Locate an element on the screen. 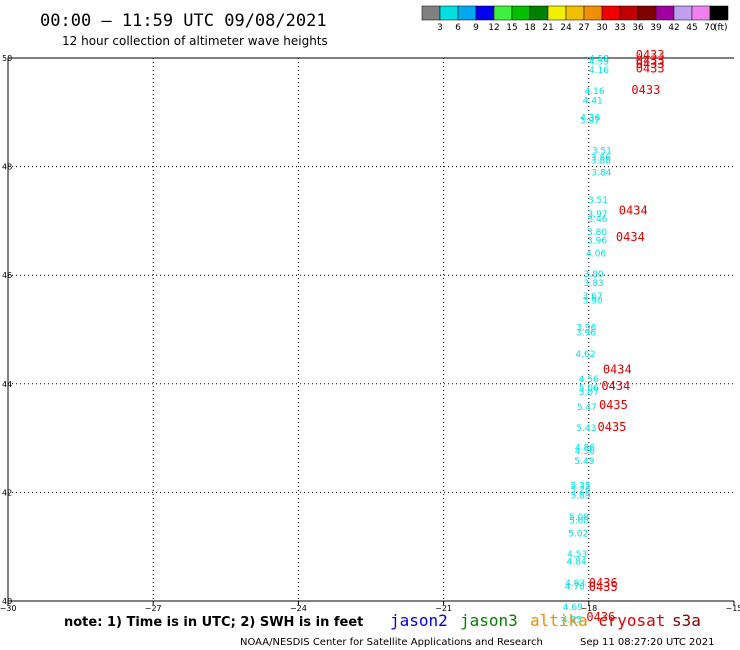 The width and height of the screenshot is (740, 650). wave-height-value: 3.84 is located at coordinates (601, 173).